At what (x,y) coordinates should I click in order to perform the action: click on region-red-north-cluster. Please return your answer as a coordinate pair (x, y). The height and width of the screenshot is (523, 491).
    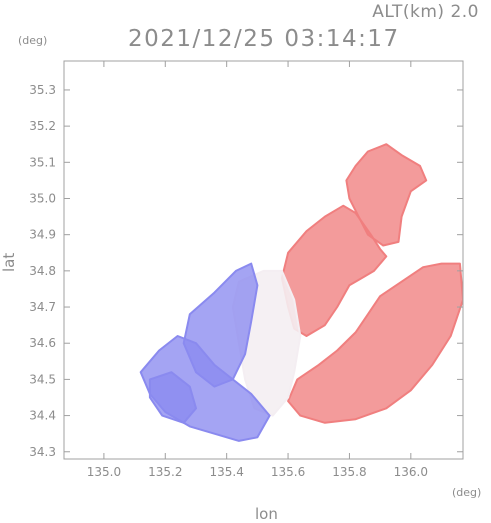
    Looking at the image, I should click on (386, 195).